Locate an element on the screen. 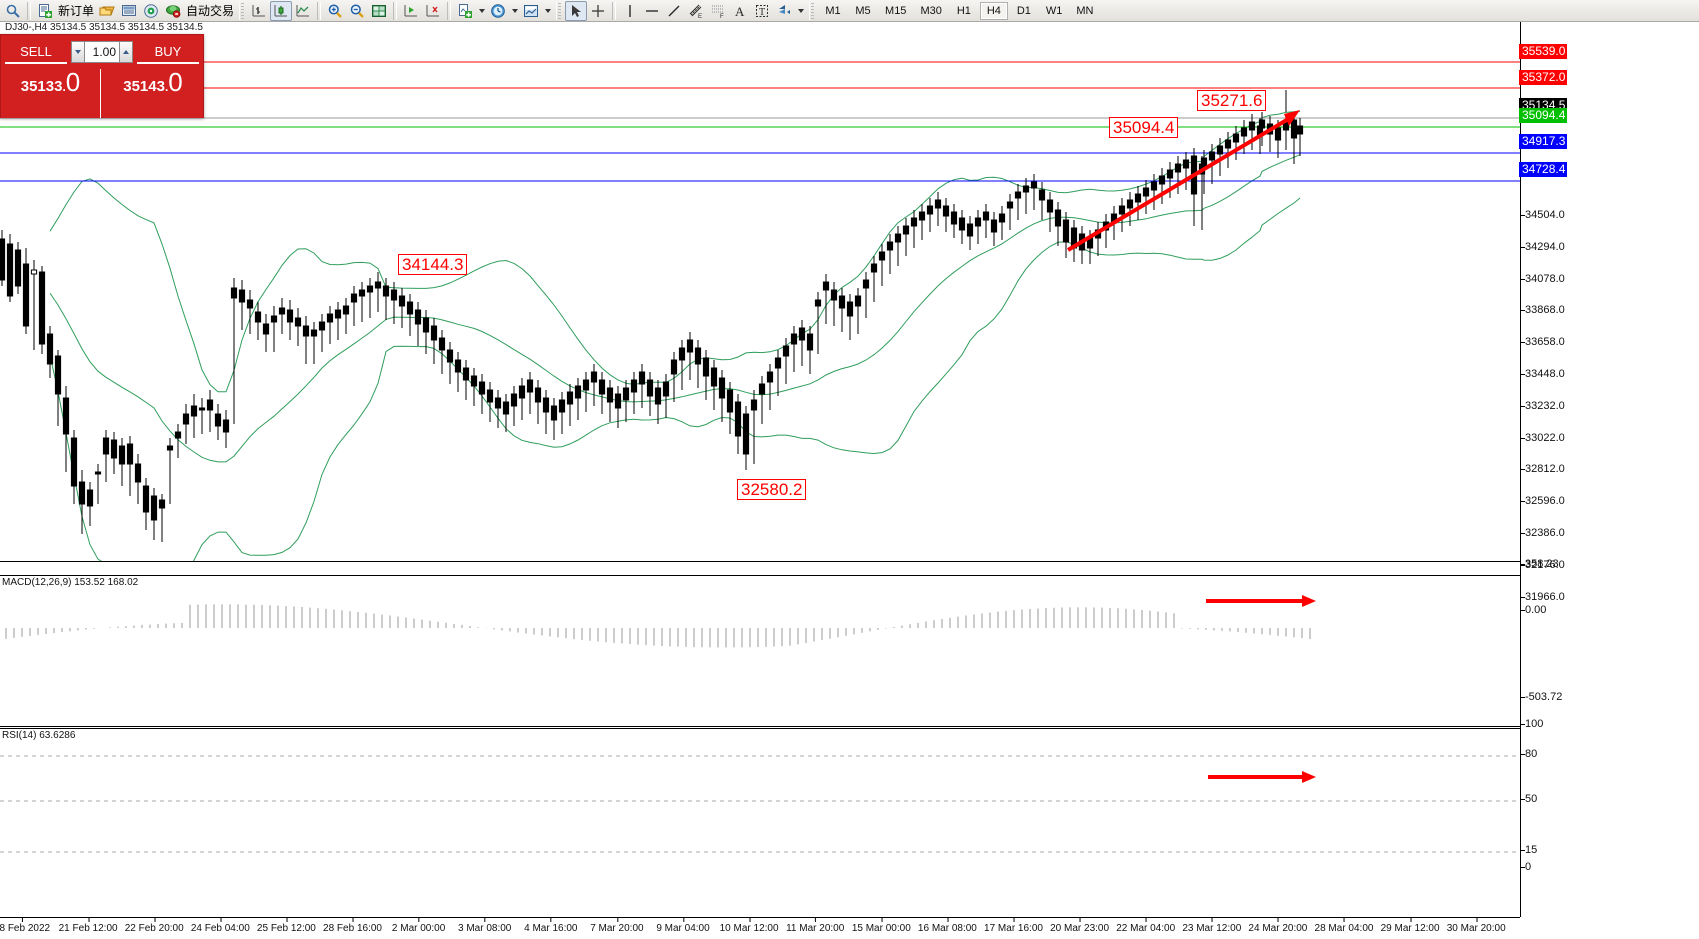 The image size is (1699, 939). navigator-icon is located at coordinates (151, 11).